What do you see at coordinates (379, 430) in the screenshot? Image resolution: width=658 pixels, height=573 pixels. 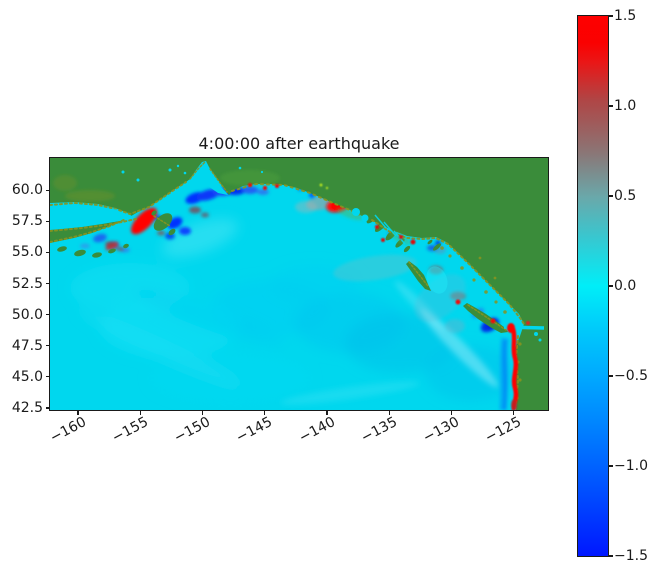 I see `x-tick-label-text: −135` at bounding box center [379, 430].